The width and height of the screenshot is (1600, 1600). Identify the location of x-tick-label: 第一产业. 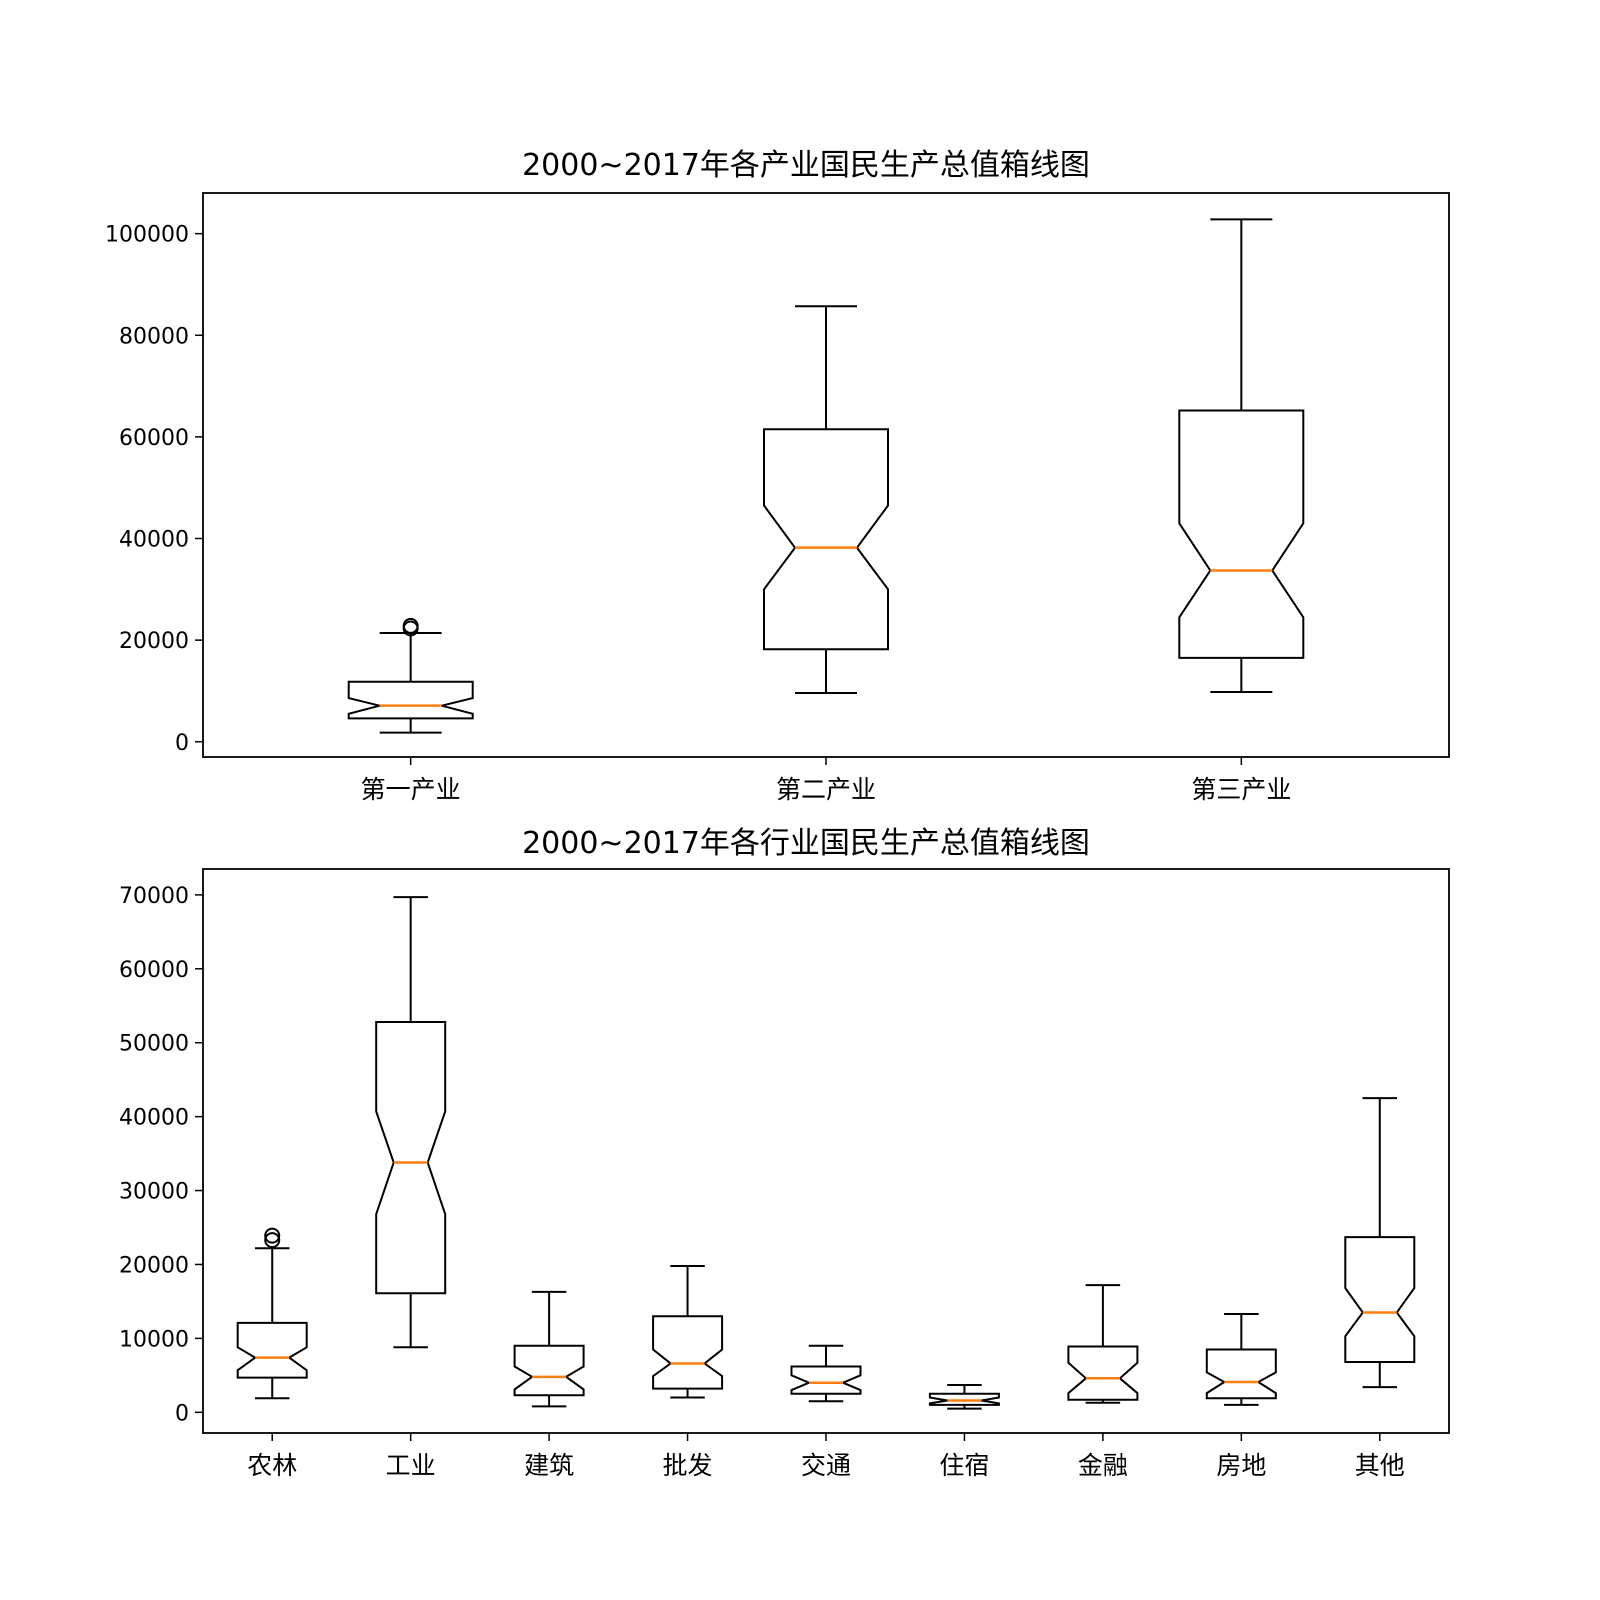
(411, 789).